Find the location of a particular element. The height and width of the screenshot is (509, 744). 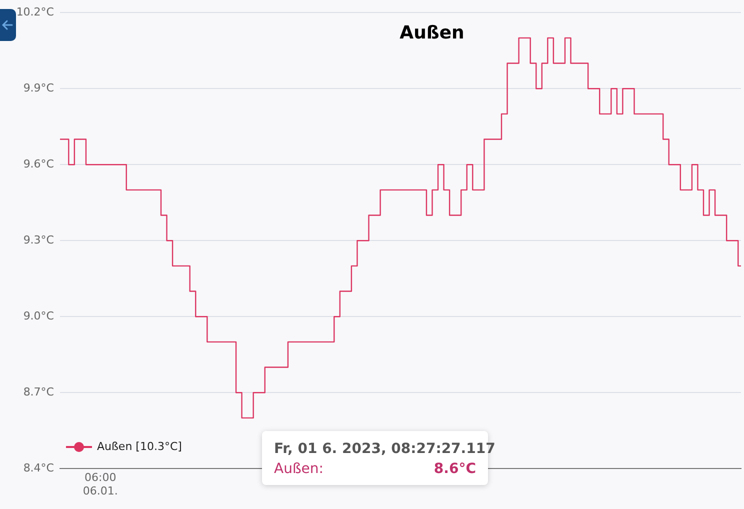

y-tick-label: 9.9°C is located at coordinates (38, 87).